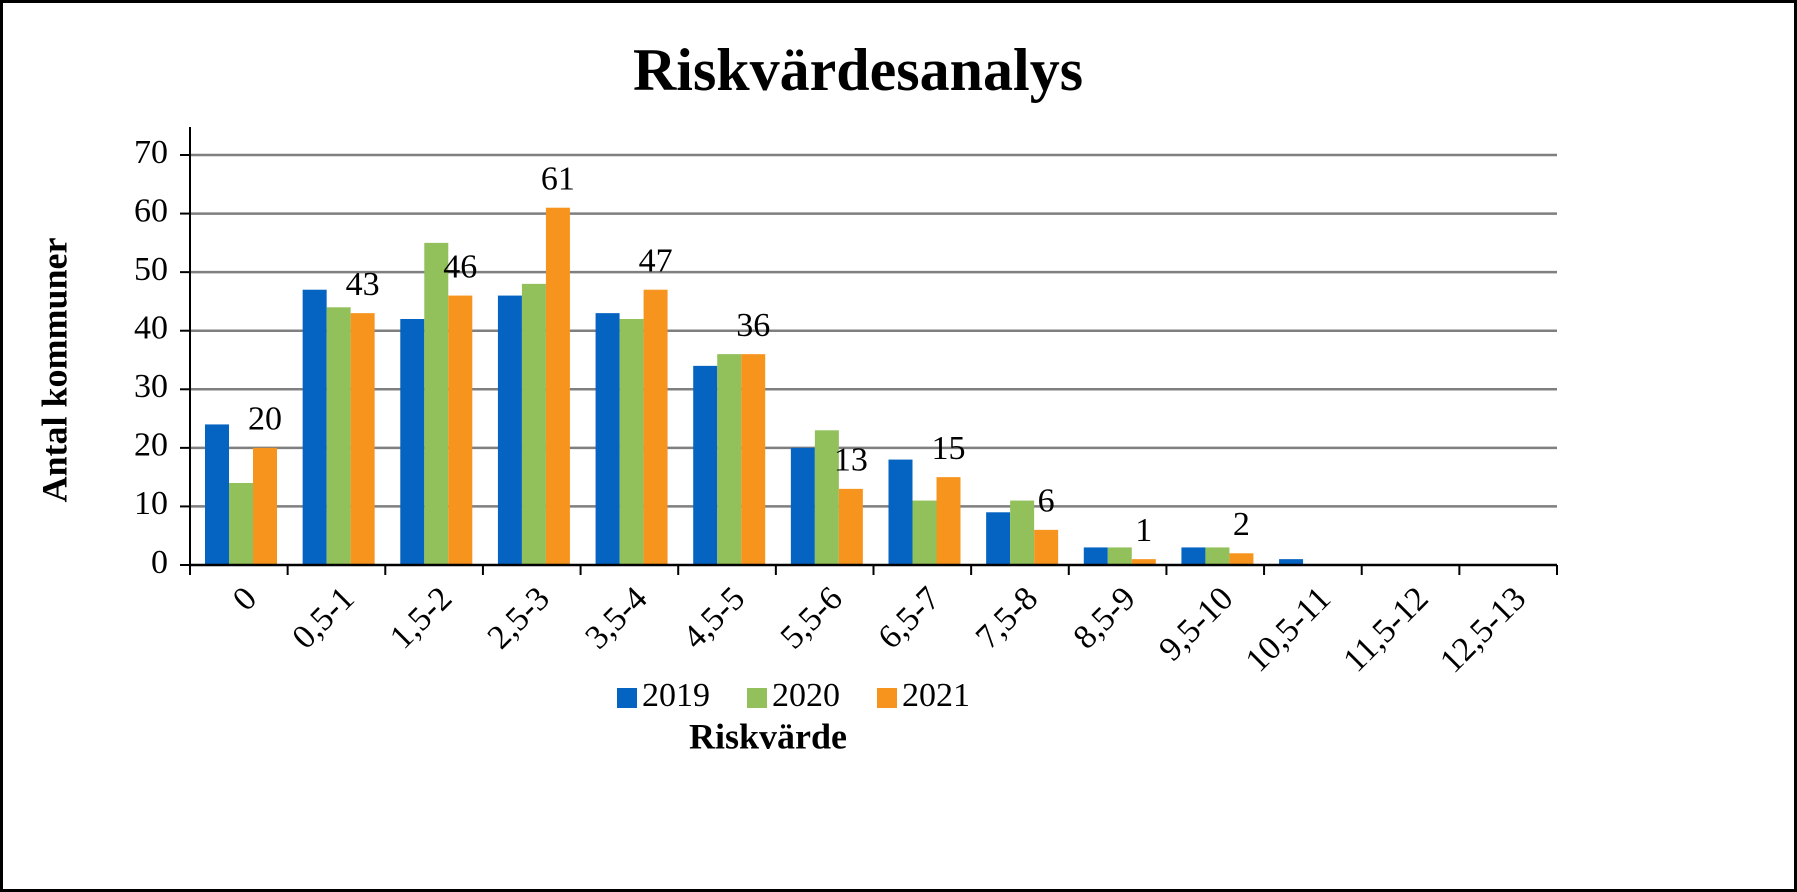  I want to click on y-tick-label: 20, so click(151, 445).